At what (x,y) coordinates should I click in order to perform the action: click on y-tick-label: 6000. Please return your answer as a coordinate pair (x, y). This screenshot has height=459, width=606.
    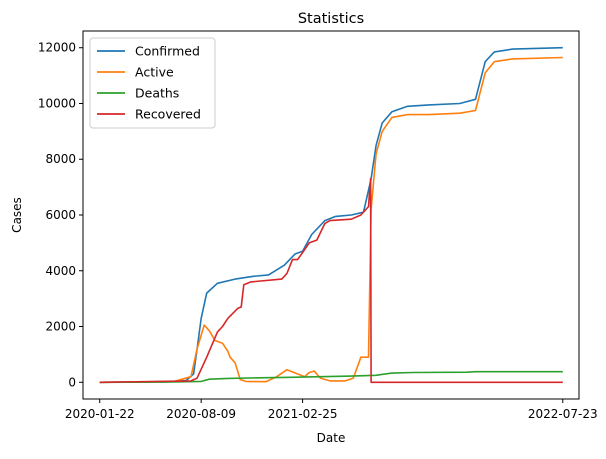
    Looking at the image, I should click on (60, 215).